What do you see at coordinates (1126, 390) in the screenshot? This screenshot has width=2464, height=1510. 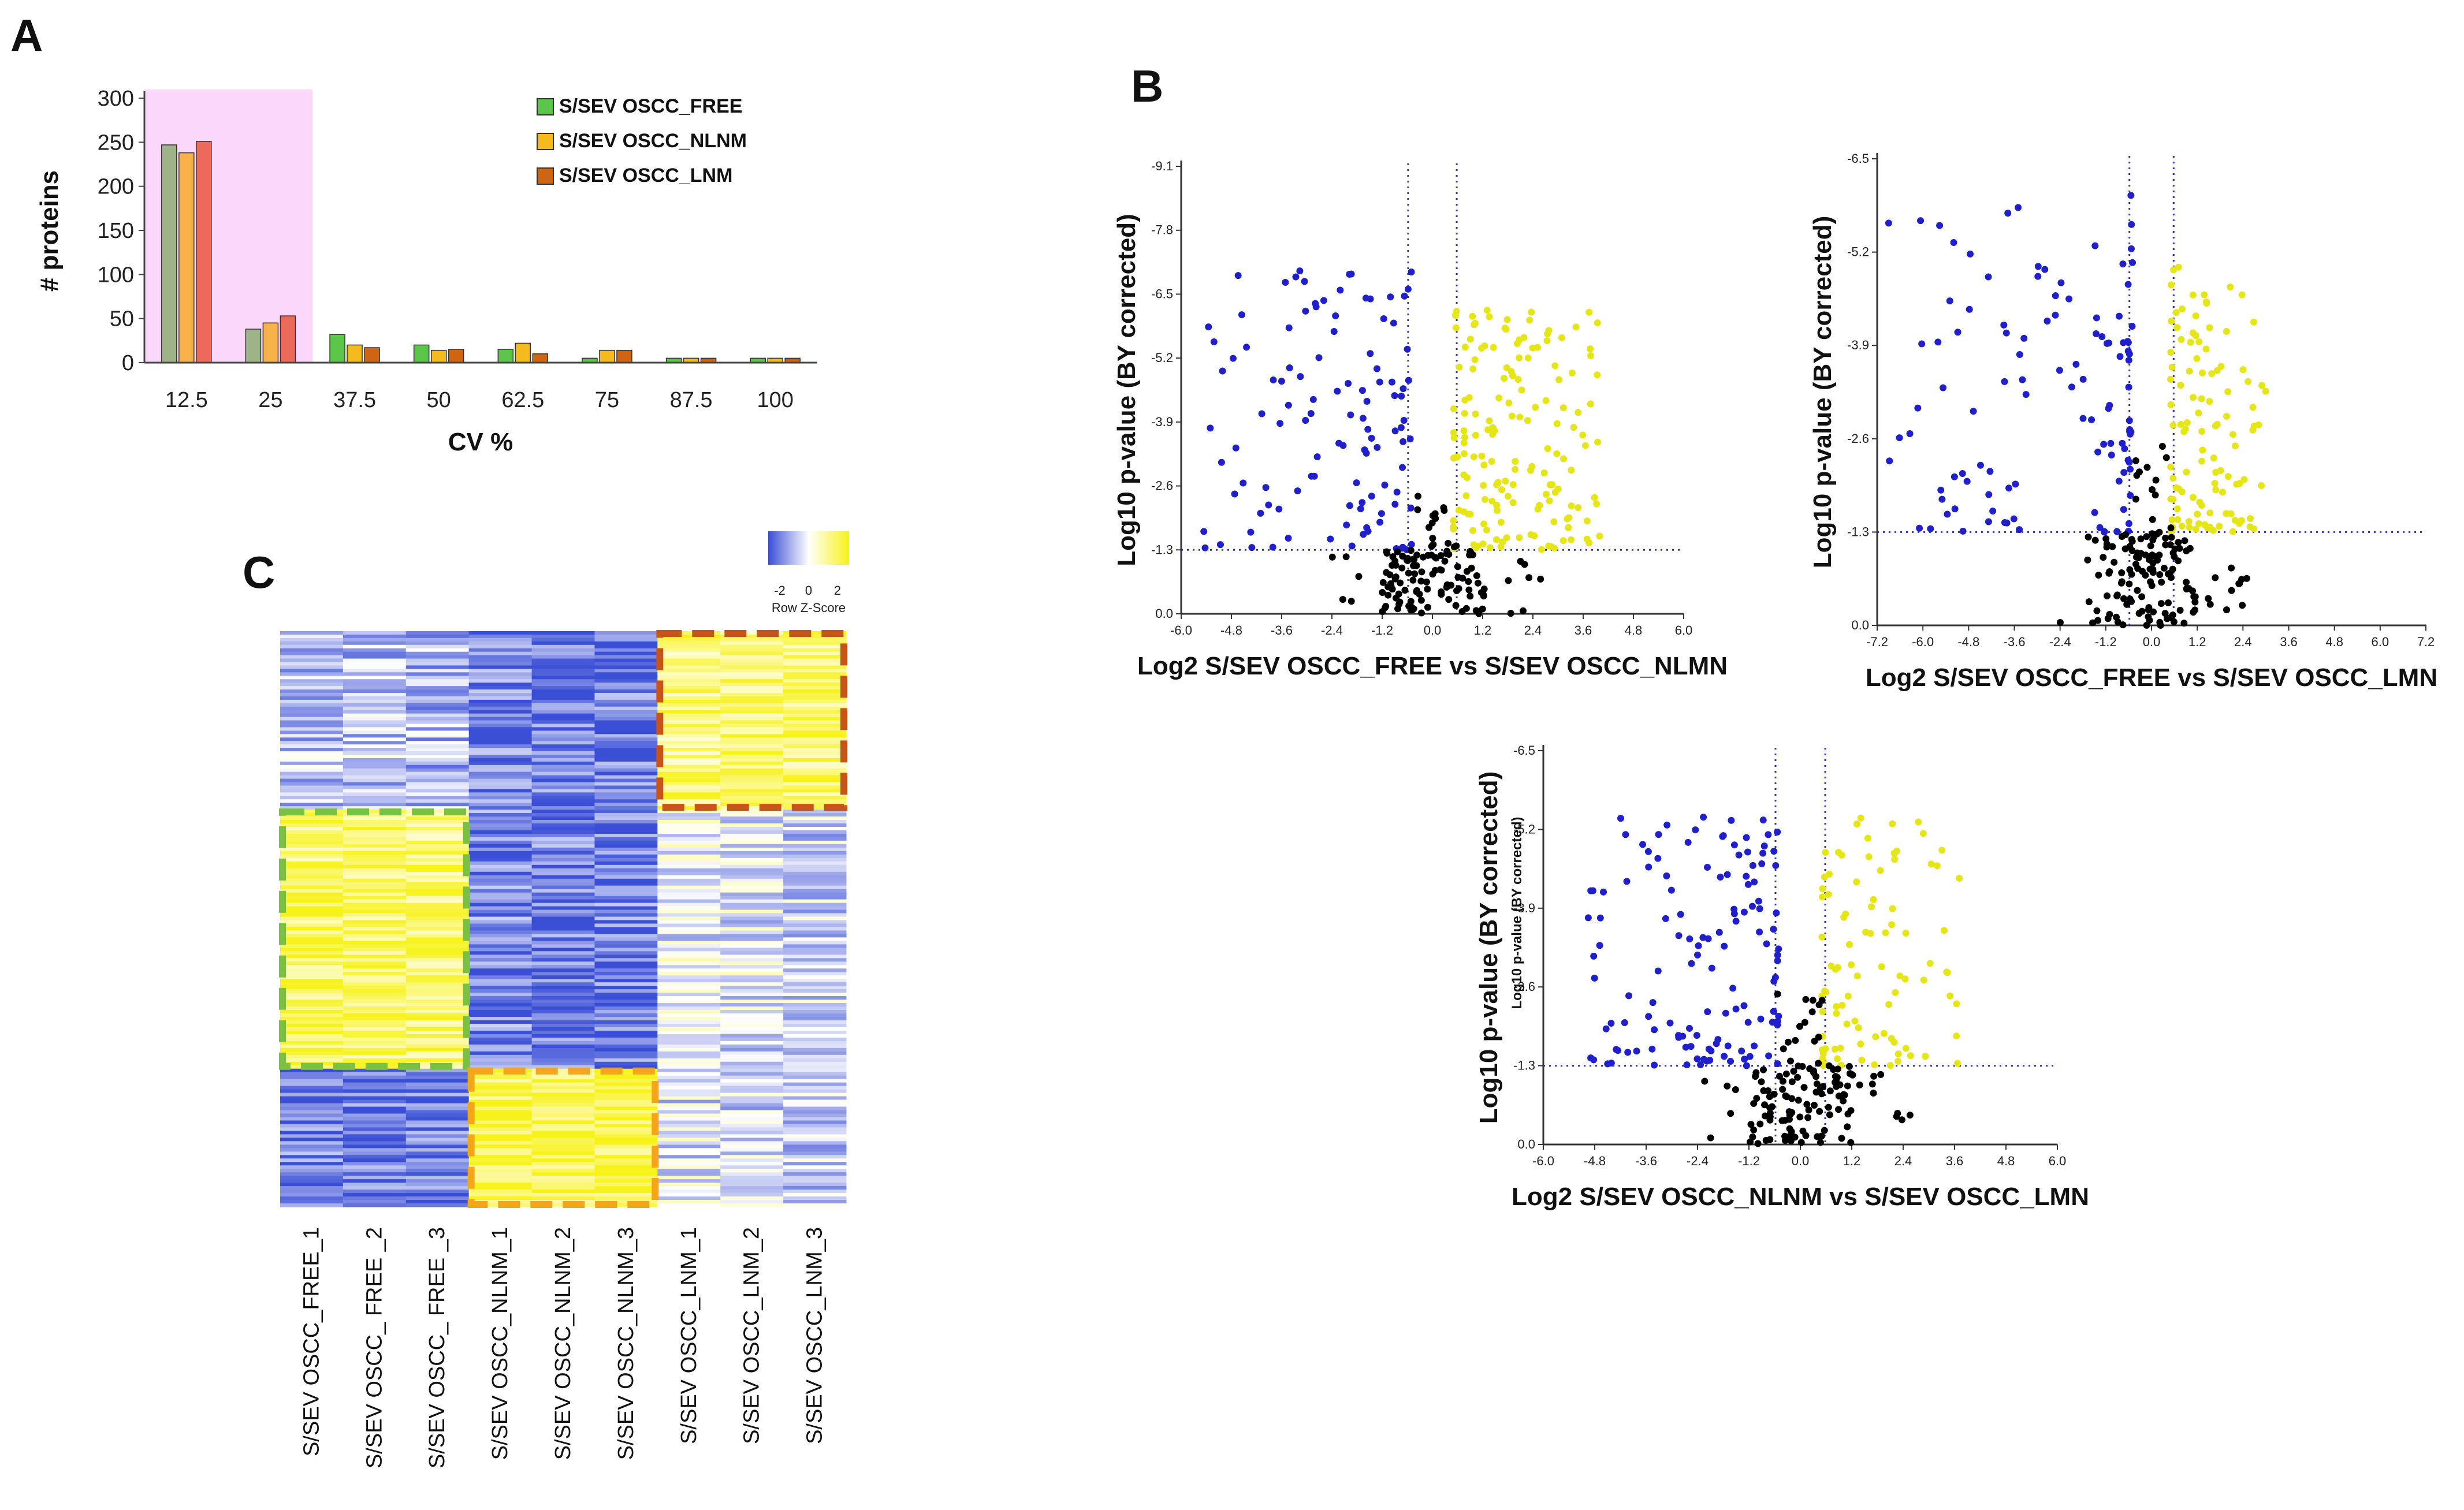 I see `y-axis-title: Log10 p-value (BY corrected)` at bounding box center [1126, 390].